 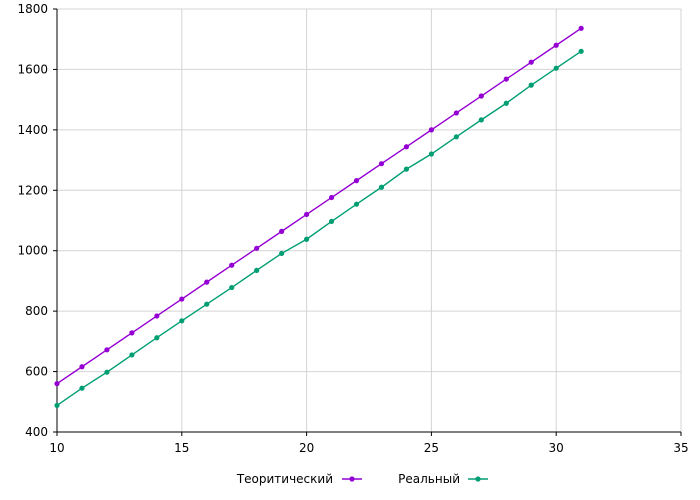 What do you see at coordinates (431, 448) in the screenshot?
I see `x-tick-label: 25` at bounding box center [431, 448].